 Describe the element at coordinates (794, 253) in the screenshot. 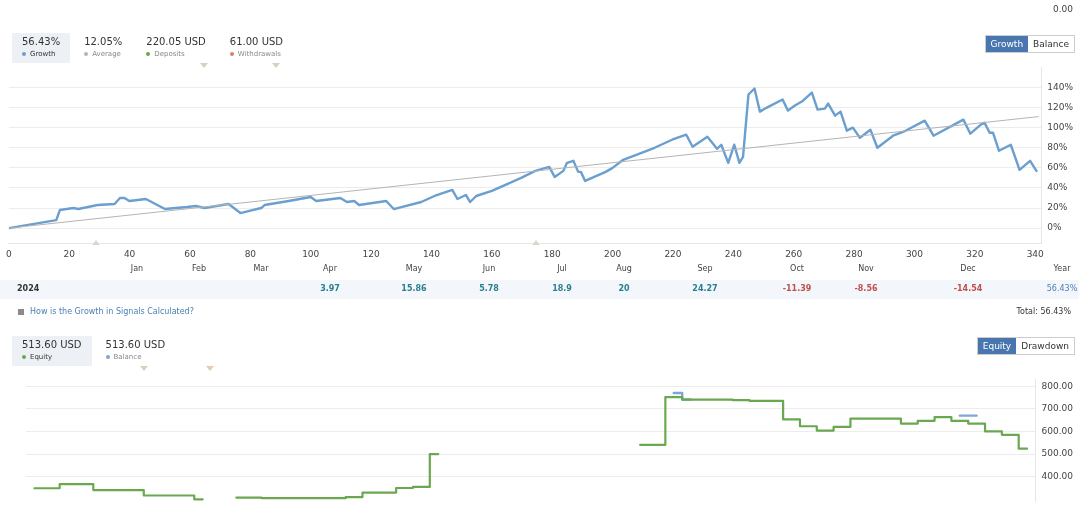

I see `x-tick-label: 260` at that location.